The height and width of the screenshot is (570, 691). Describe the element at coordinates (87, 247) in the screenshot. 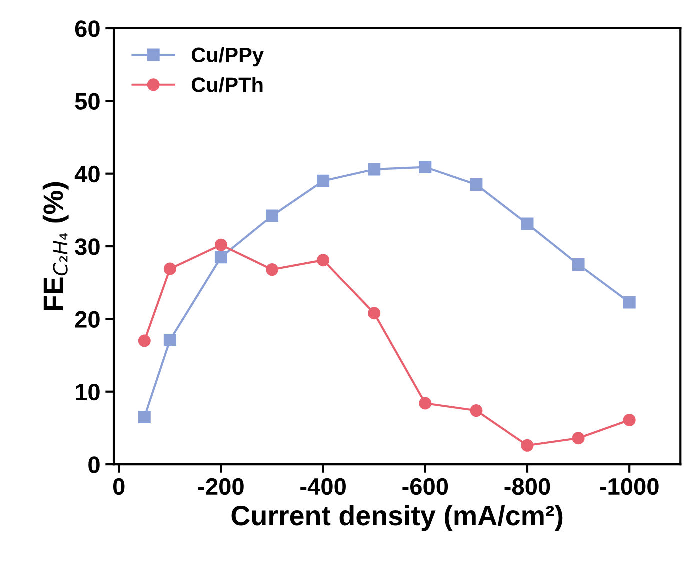

I see `y-tick-label: 30` at that location.